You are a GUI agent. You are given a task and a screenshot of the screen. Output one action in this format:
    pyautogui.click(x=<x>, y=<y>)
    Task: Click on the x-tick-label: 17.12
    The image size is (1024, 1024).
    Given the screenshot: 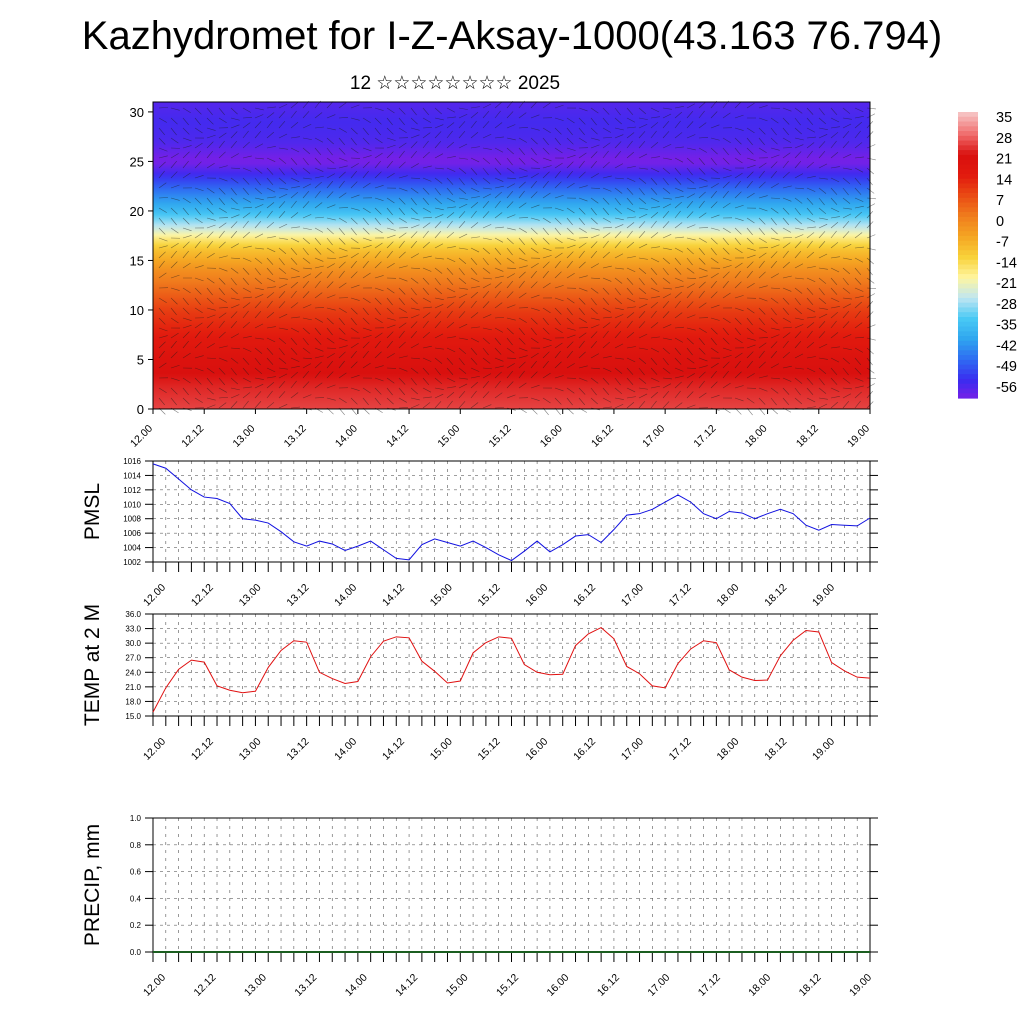 What is the action you would take?
    pyautogui.click(x=709, y=985)
    